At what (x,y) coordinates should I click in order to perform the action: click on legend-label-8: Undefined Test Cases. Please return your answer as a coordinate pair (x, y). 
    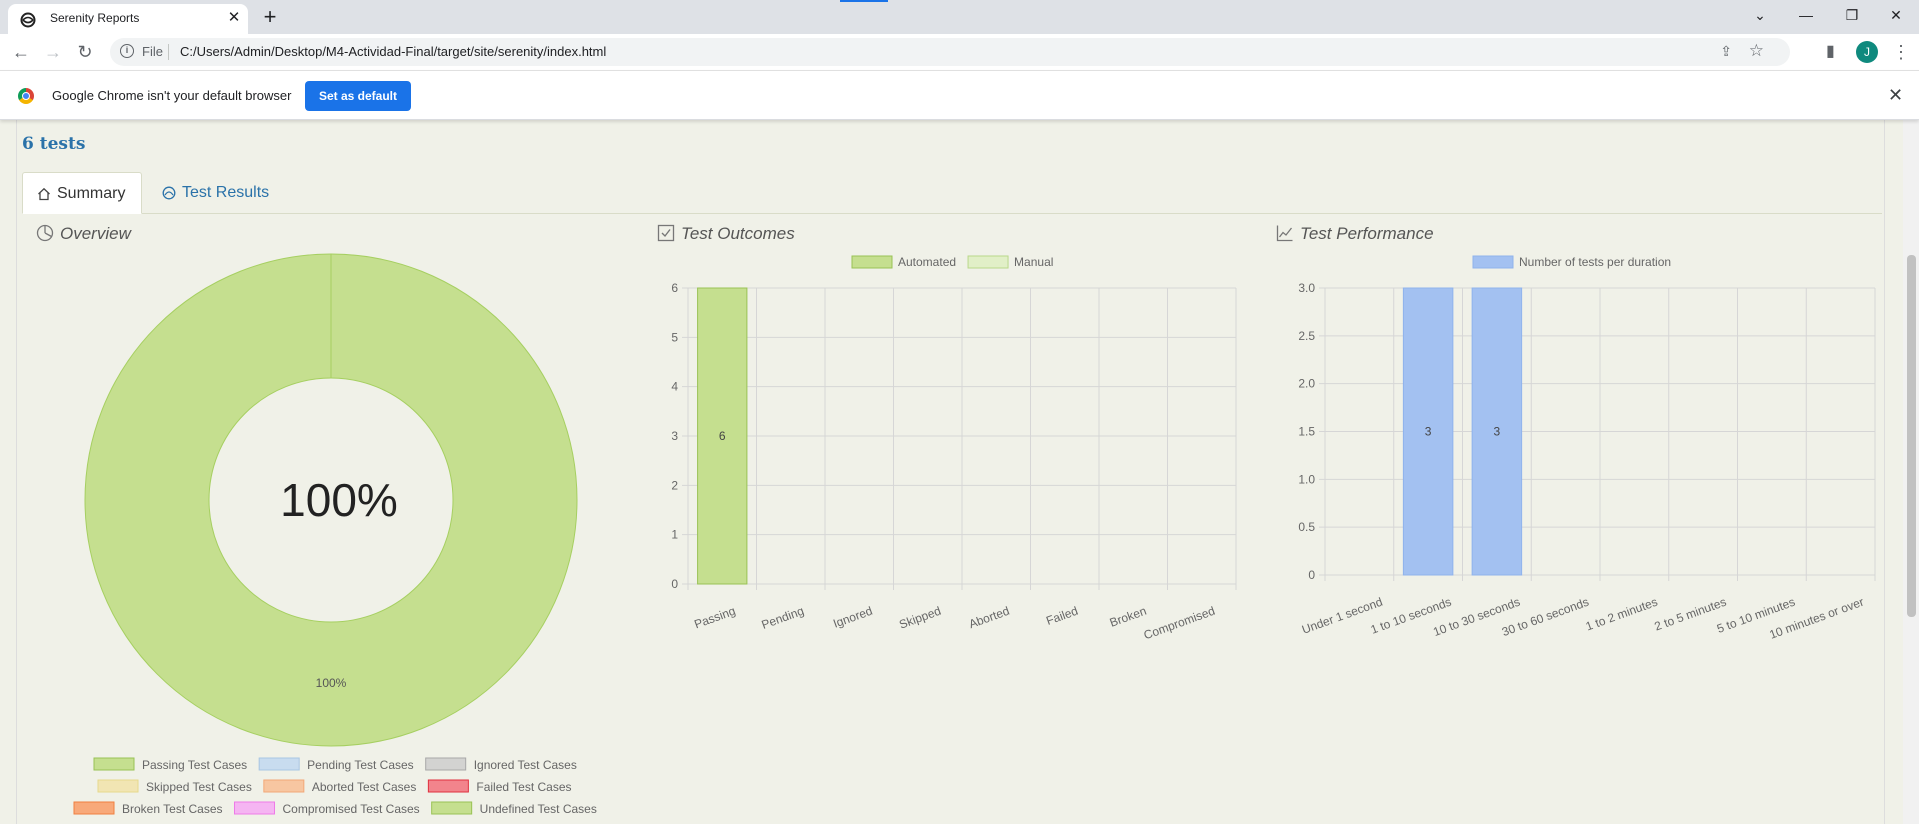
    Looking at the image, I should click on (538, 809).